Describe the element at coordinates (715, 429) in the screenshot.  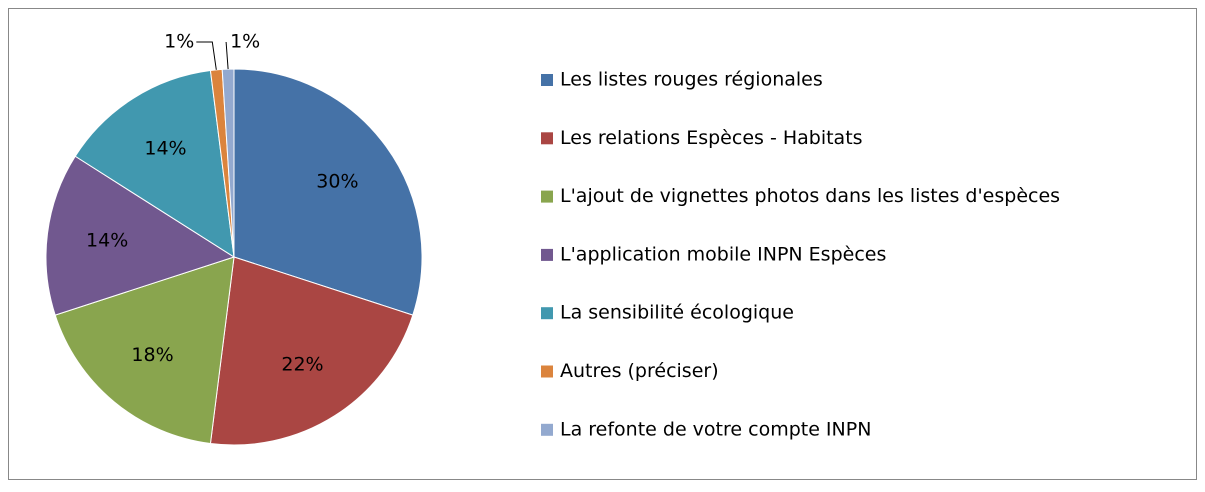
I see `legend-label: La refonte de votre compte INPN` at that location.